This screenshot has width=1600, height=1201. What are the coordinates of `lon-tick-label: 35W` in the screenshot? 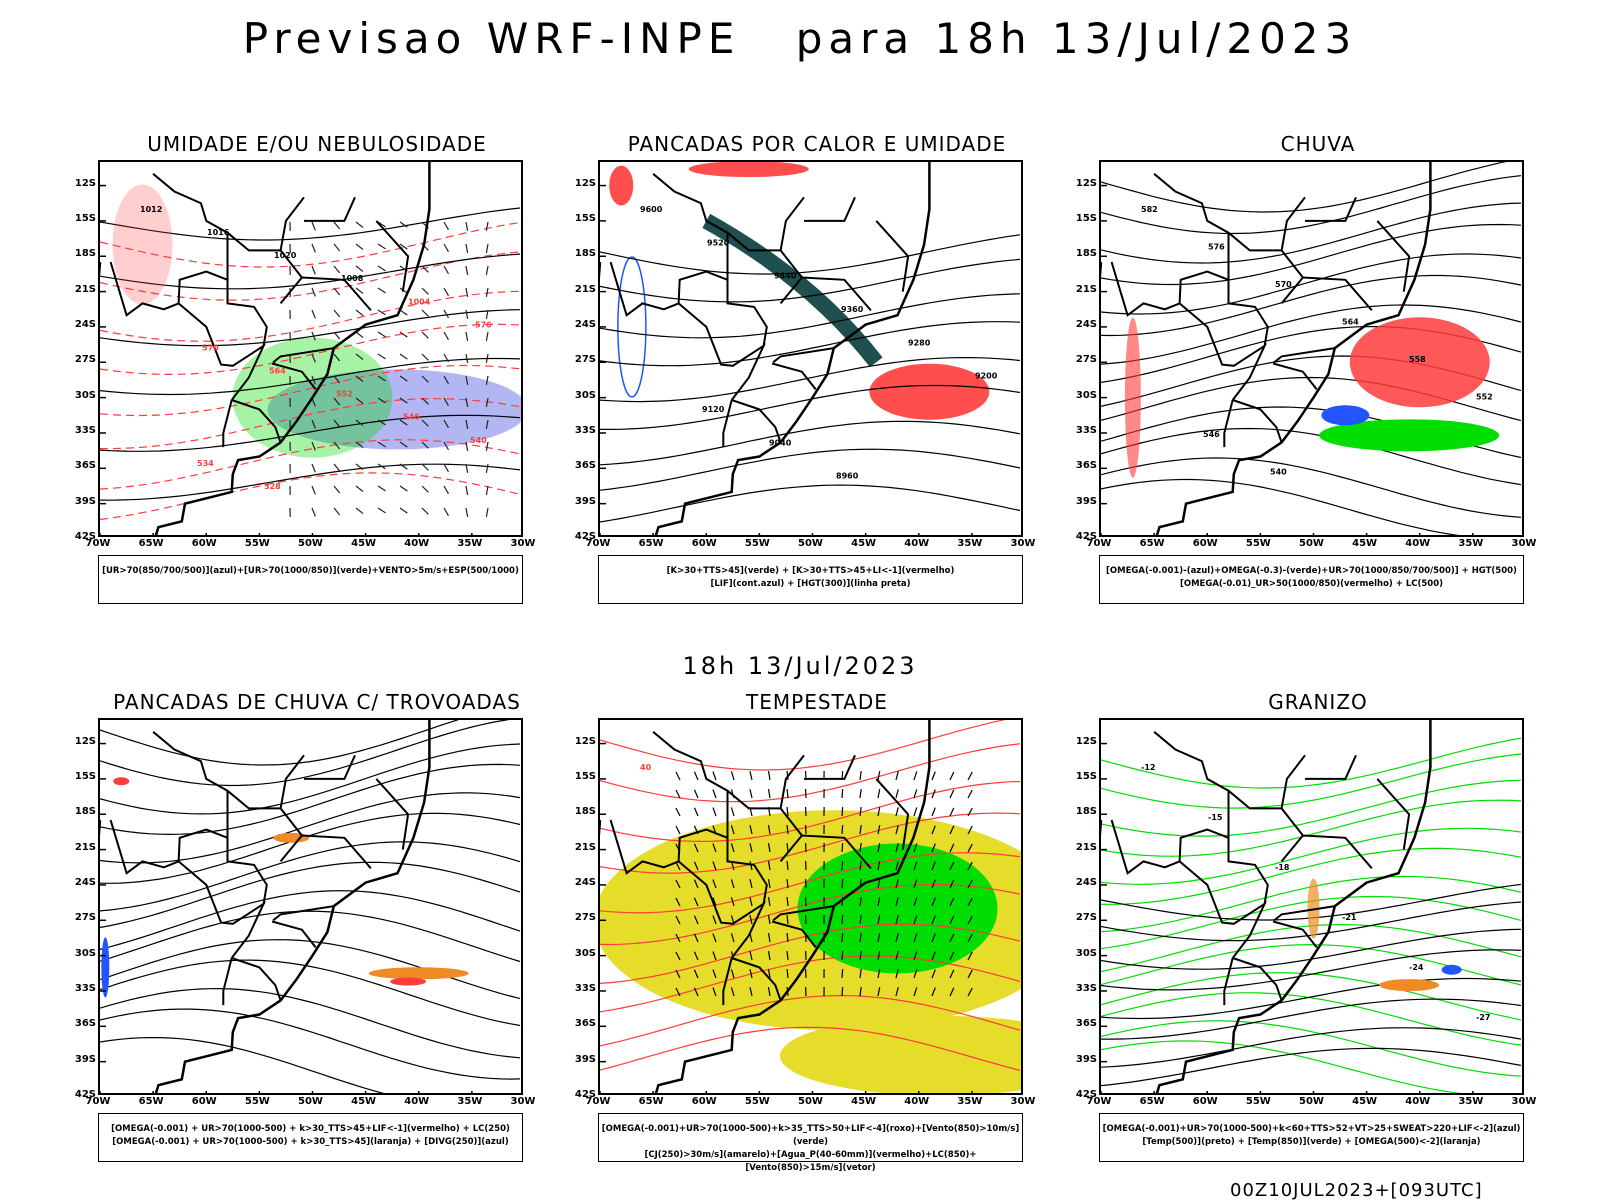 It's located at (970, 543).